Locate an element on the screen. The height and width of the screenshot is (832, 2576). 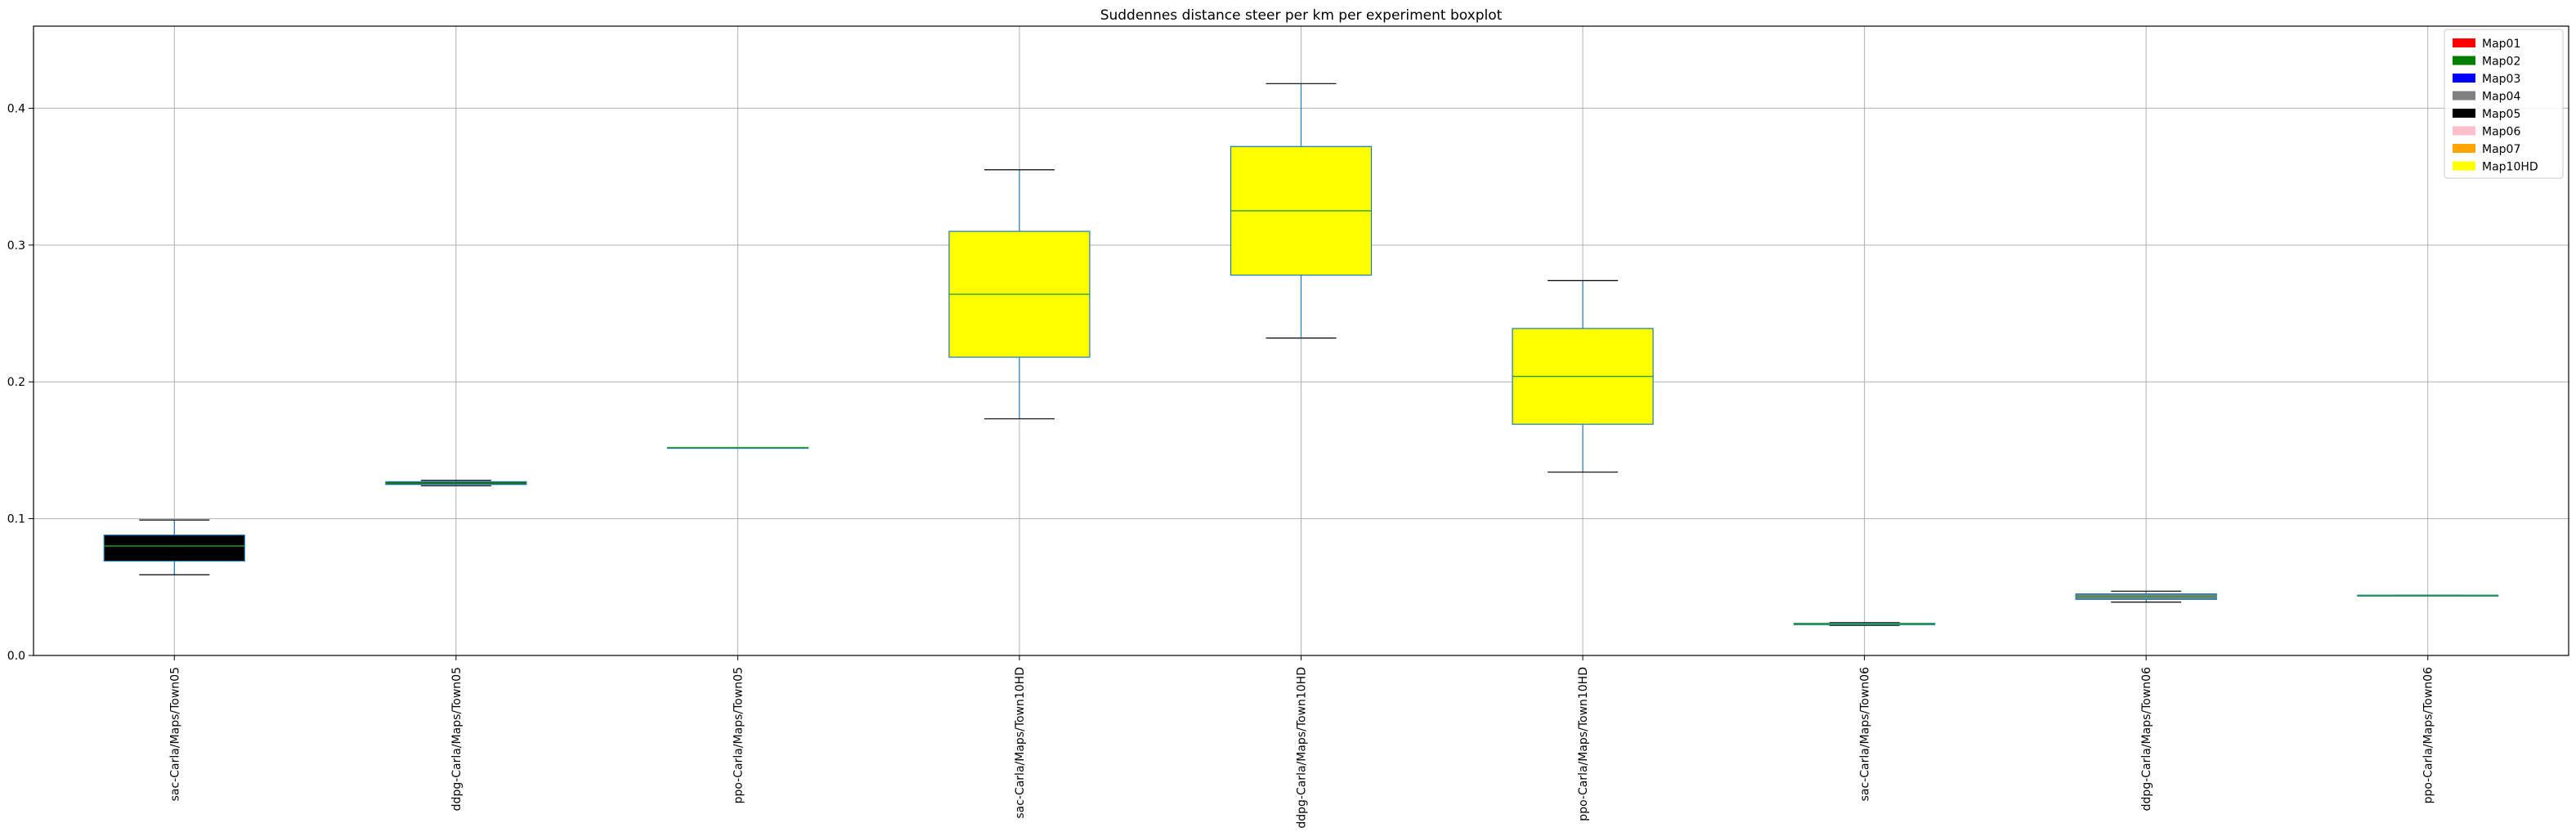
y-tick-label: 0.2 is located at coordinates (16, 382).